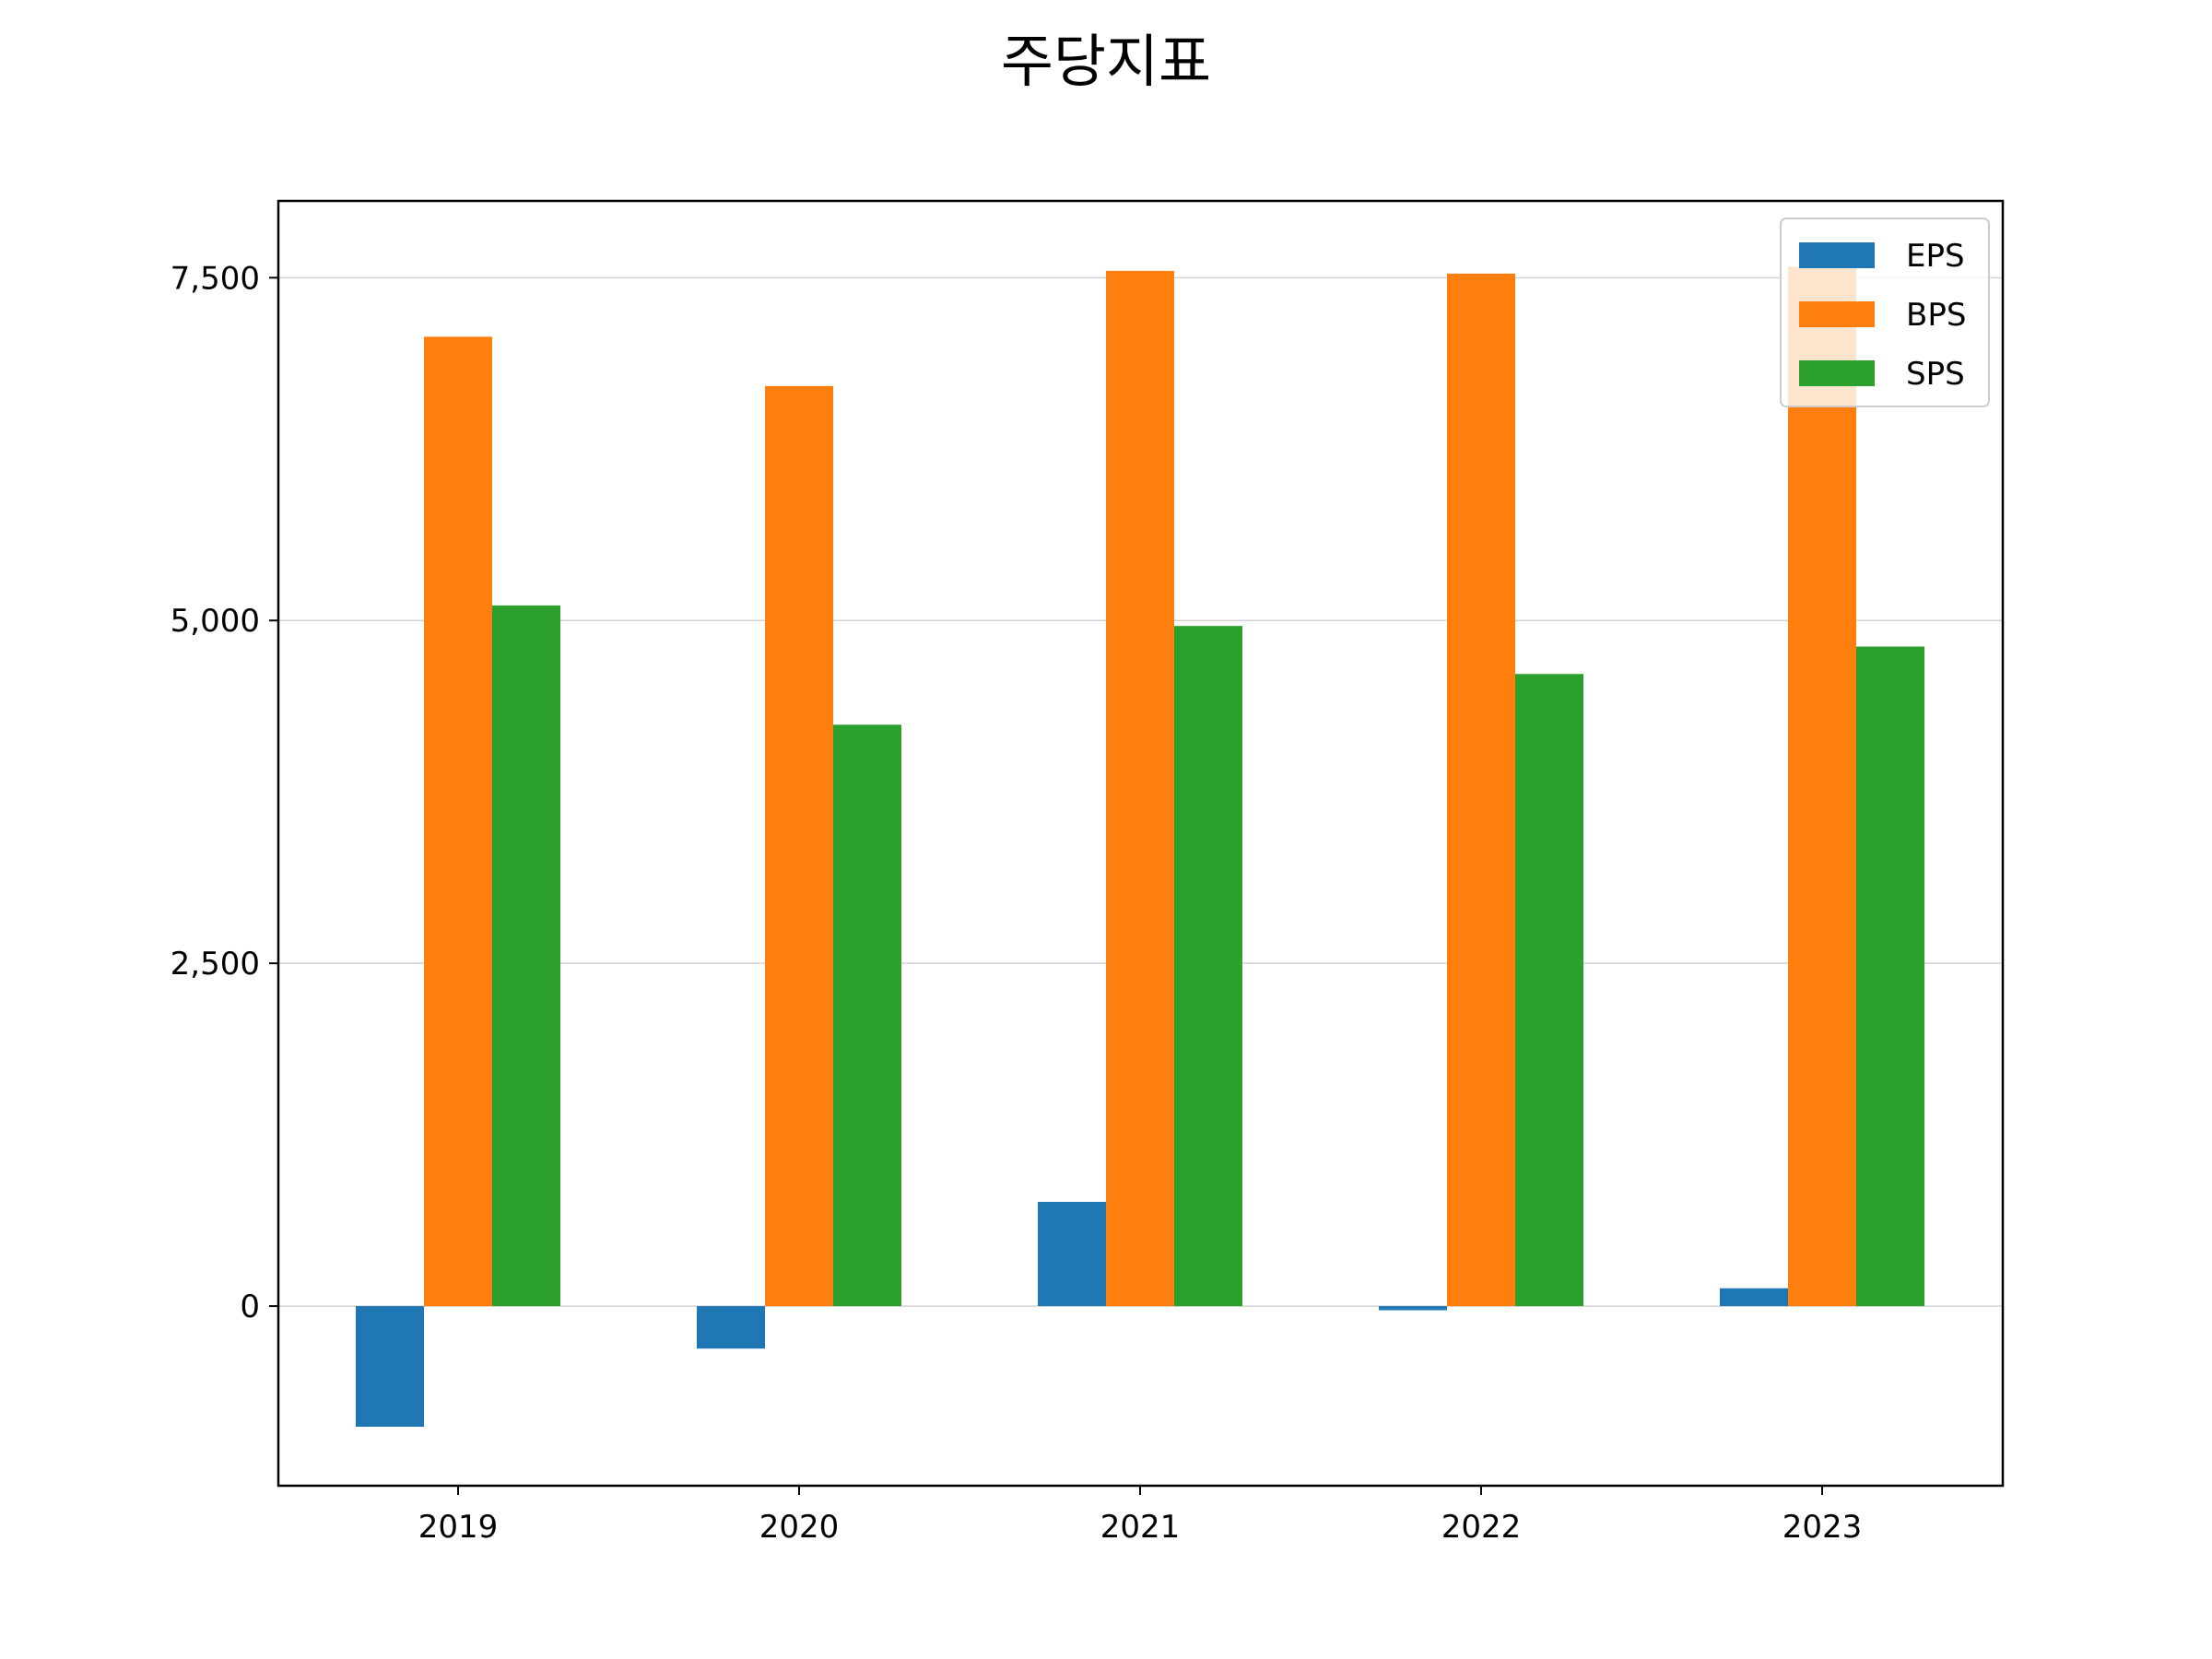 The width and height of the screenshot is (2212, 1659). I want to click on bar-eps-2023, so click(1754, 1297).